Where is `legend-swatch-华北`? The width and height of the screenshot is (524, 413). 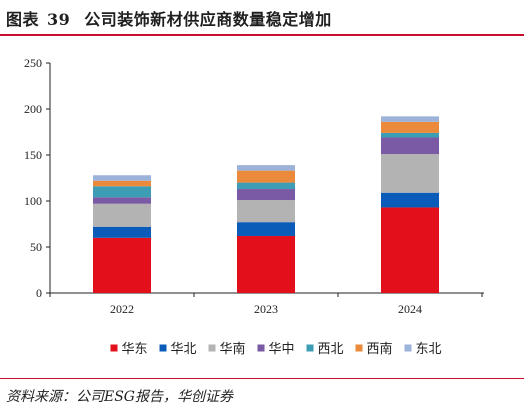 legend-swatch-华北 is located at coordinates (163, 348).